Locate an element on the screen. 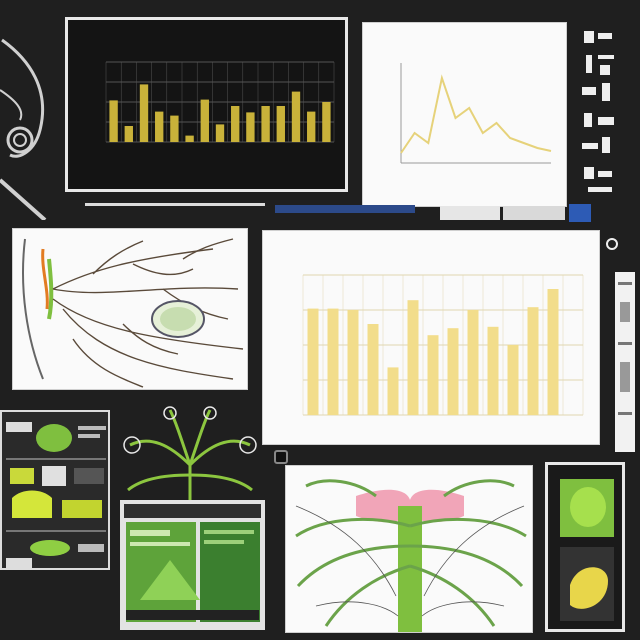 Image resolution: width=640 pixels, height=640 pixels. right-vertical-strip is located at coordinates (625, 362).